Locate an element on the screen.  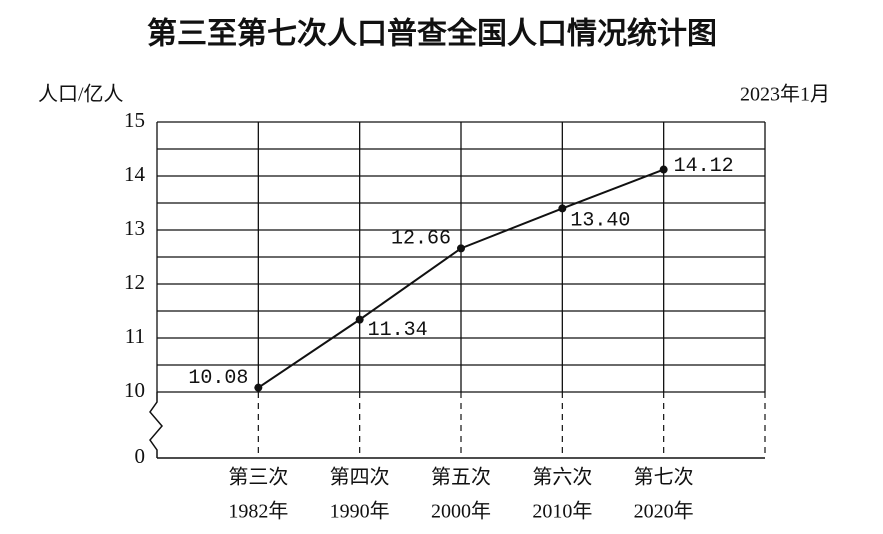
value-label: 10.08 is located at coordinates (218, 378).